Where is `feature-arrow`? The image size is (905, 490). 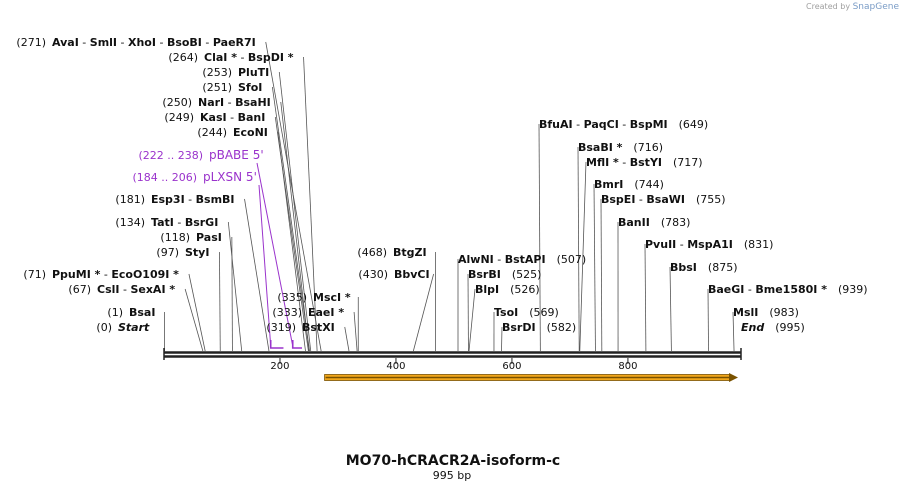 feature-arrow is located at coordinates (531, 377).